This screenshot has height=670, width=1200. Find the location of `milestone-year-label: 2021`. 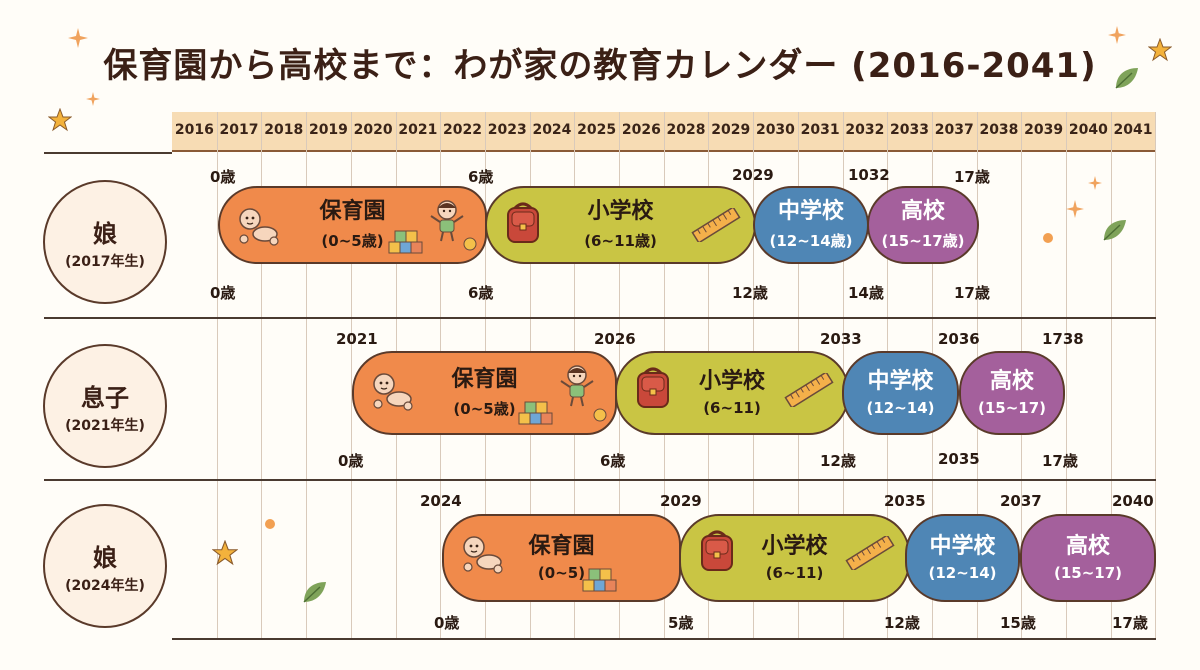

milestone-year-label: 2021 is located at coordinates (357, 339).